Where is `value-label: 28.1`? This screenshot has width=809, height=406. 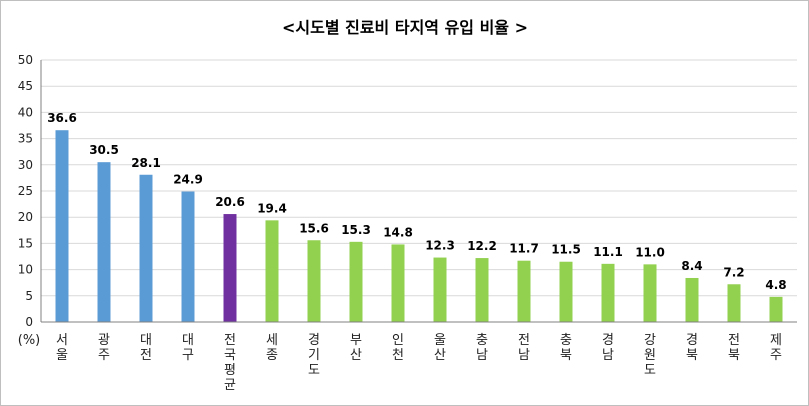
value-label: 28.1 is located at coordinates (146, 163).